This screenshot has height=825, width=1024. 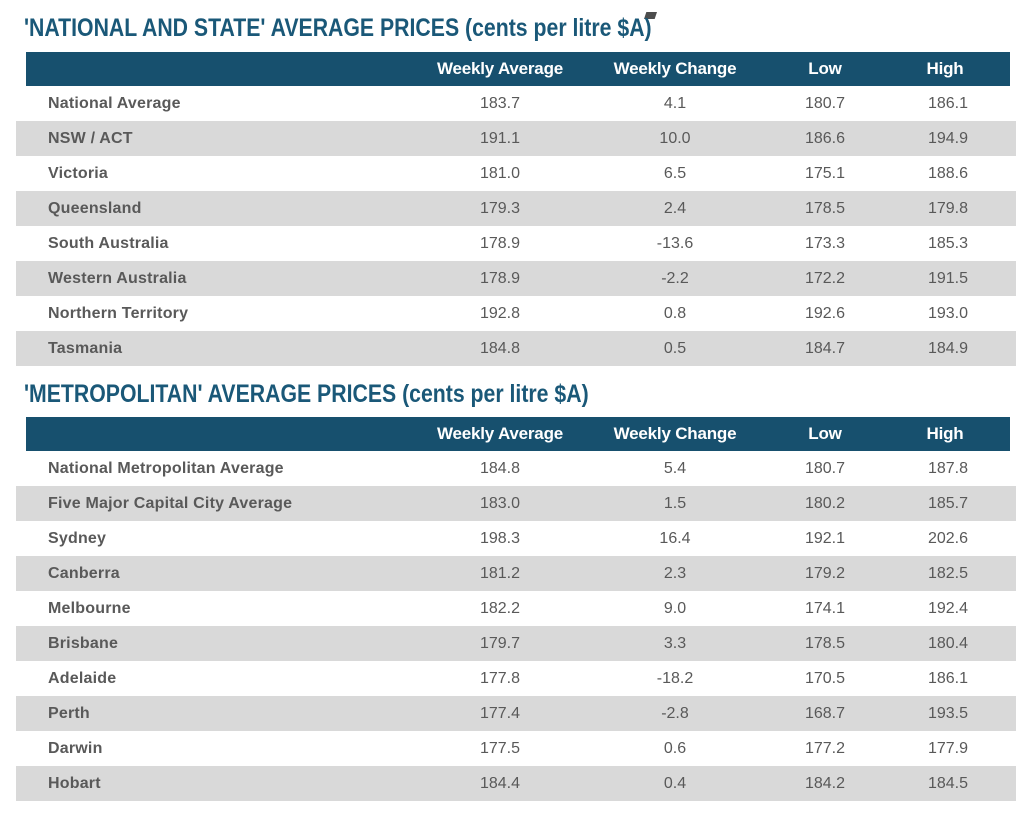 I want to click on weekly-change-cell: 1.5, so click(x=675, y=503).